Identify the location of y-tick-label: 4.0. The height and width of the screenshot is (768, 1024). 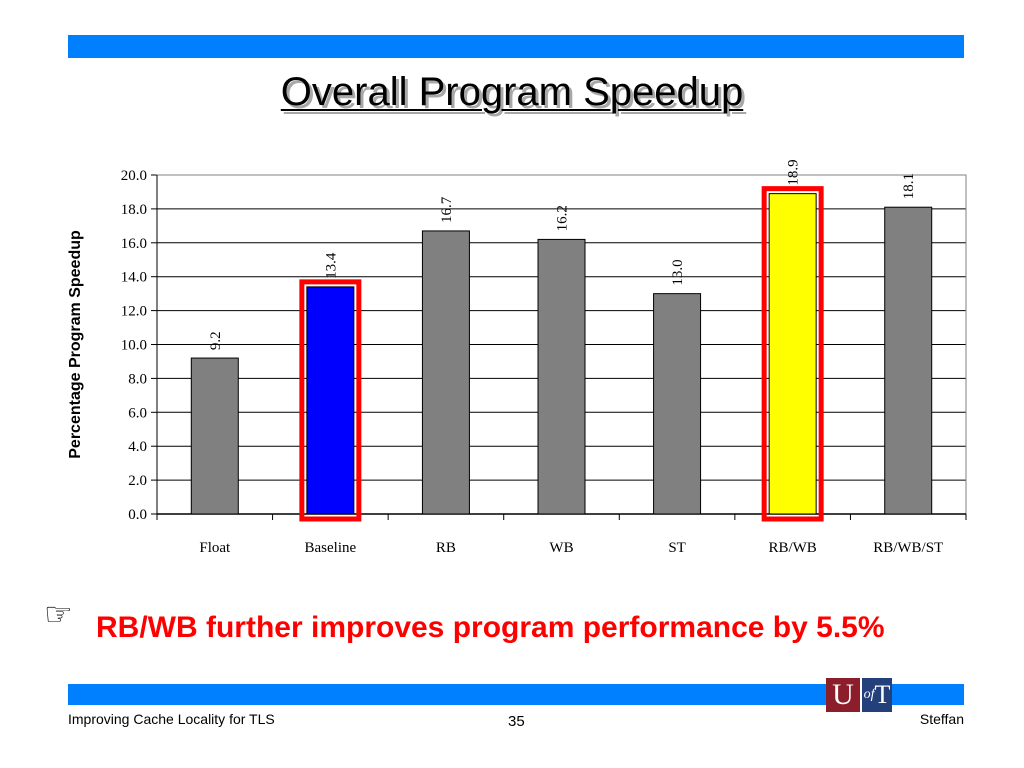
(137, 447).